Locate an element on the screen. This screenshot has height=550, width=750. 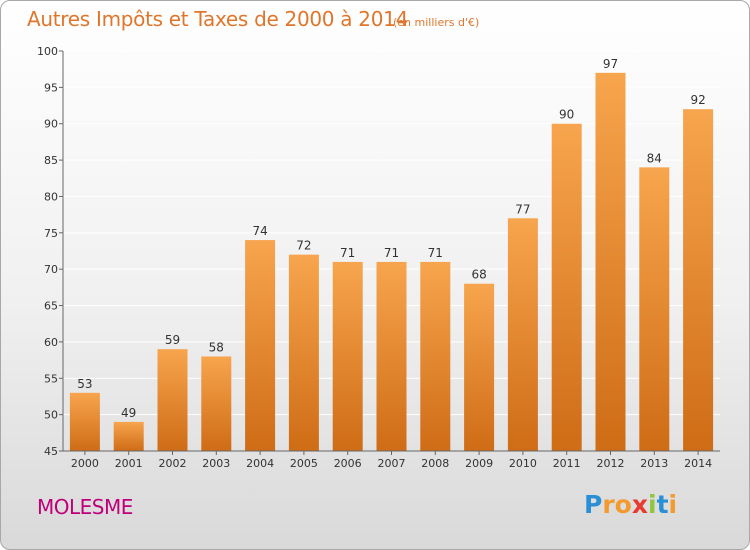
x-tick-label: 2010 is located at coordinates (523, 463).